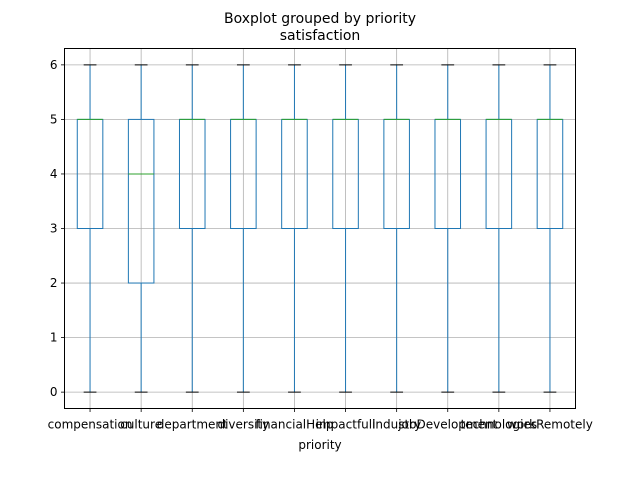 The image size is (640, 480). What do you see at coordinates (447, 425) in the screenshot?
I see `x-tick-label: jobDevelopment` at bounding box center [447, 425].